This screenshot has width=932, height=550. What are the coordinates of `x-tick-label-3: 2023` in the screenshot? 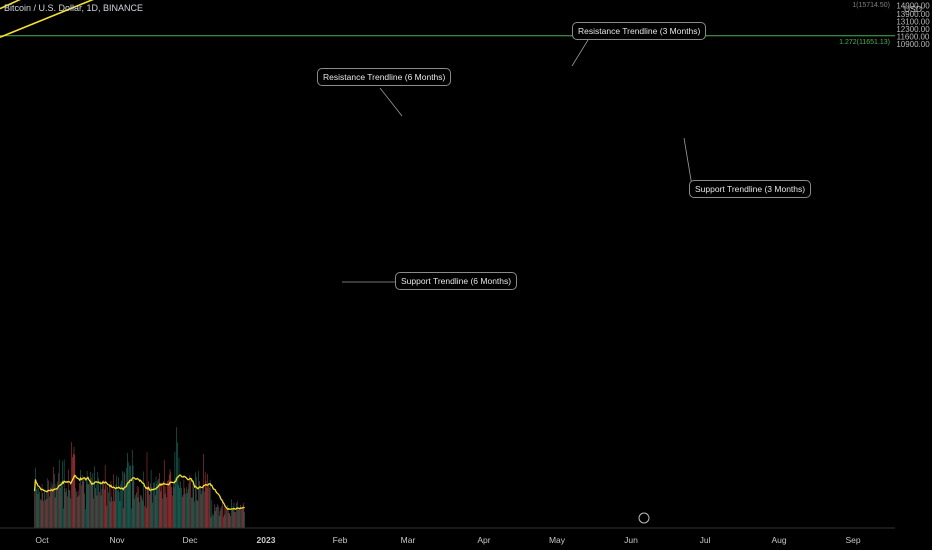 It's located at (266, 540).